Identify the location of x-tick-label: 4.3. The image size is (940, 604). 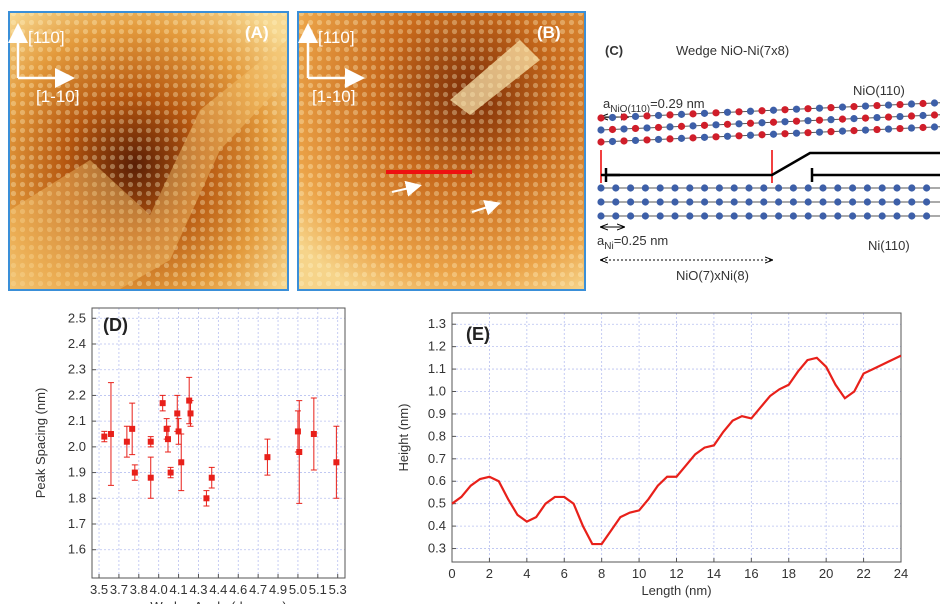
(198, 589).